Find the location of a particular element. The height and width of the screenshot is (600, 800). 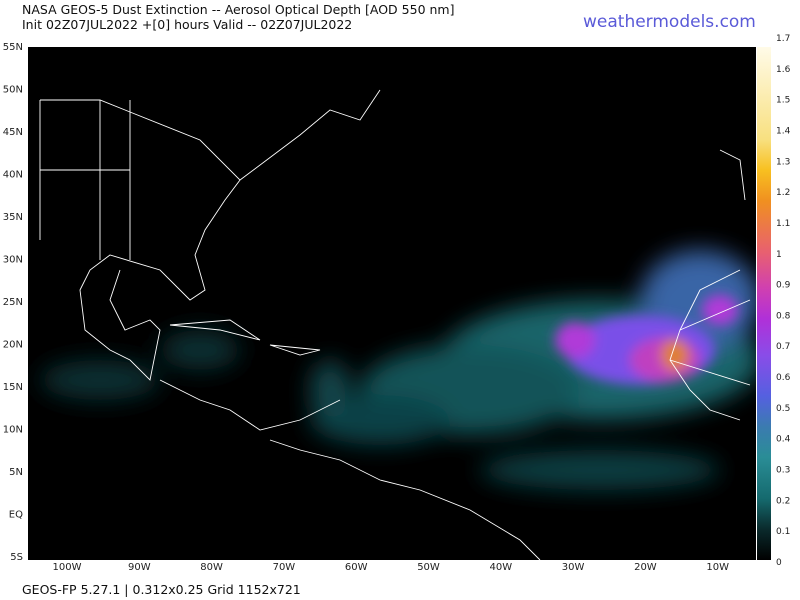

lat-label: 25N is located at coordinates (13, 302).